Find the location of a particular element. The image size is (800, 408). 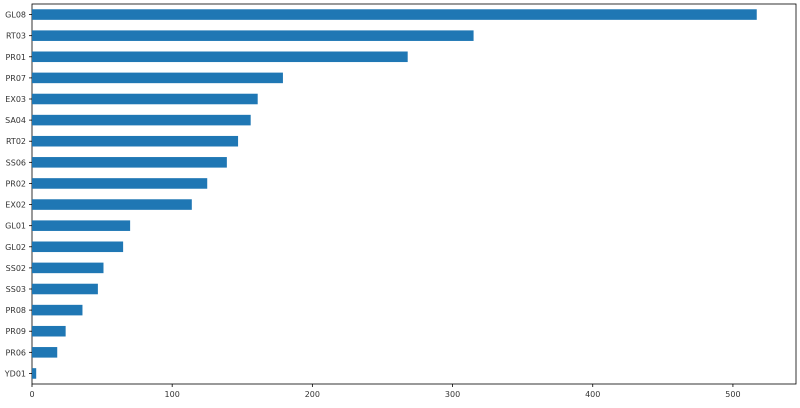

bar-pr09 is located at coordinates (49, 331).